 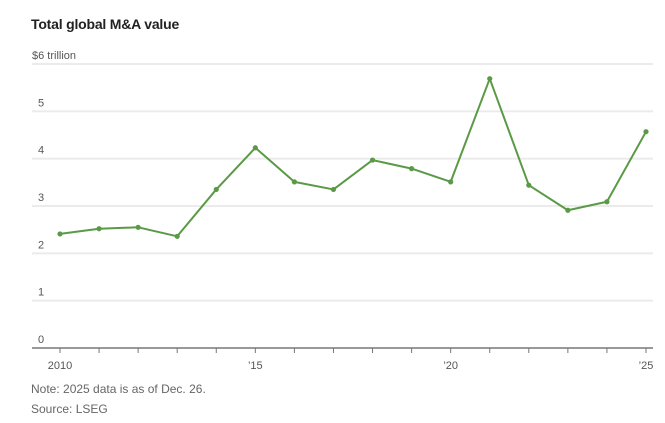 I want to click on x-tick-label: 2010, so click(x=60, y=366).